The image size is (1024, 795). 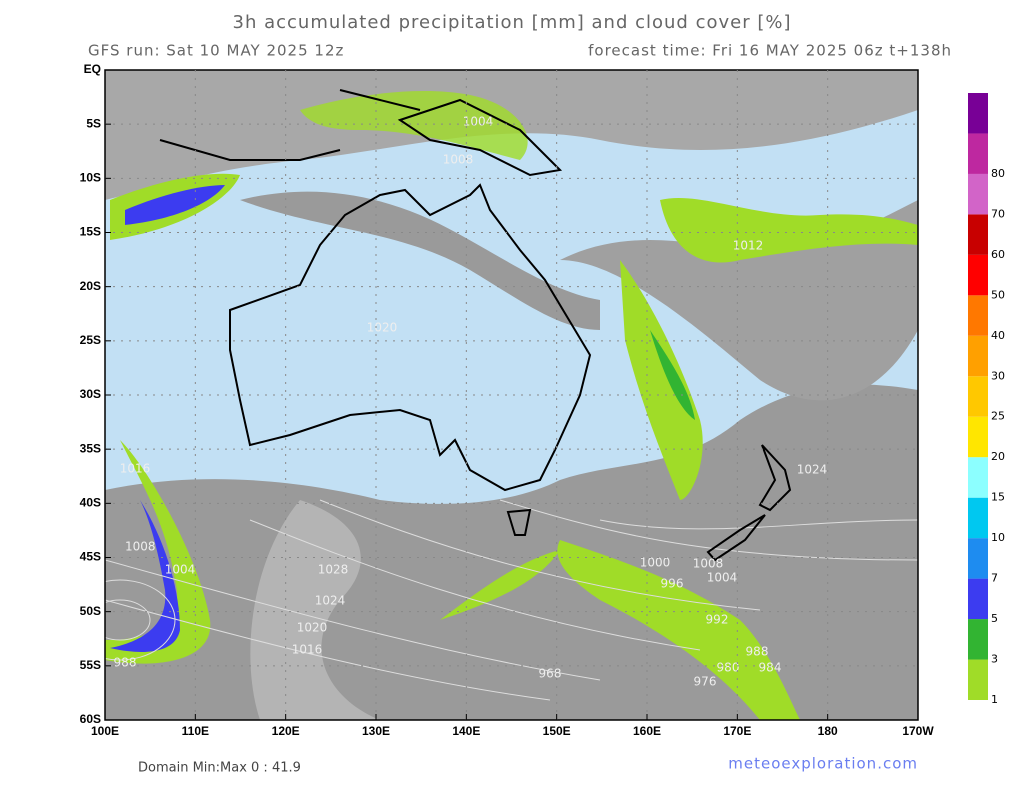 I want to click on isobar-label: 996, so click(x=672, y=584).